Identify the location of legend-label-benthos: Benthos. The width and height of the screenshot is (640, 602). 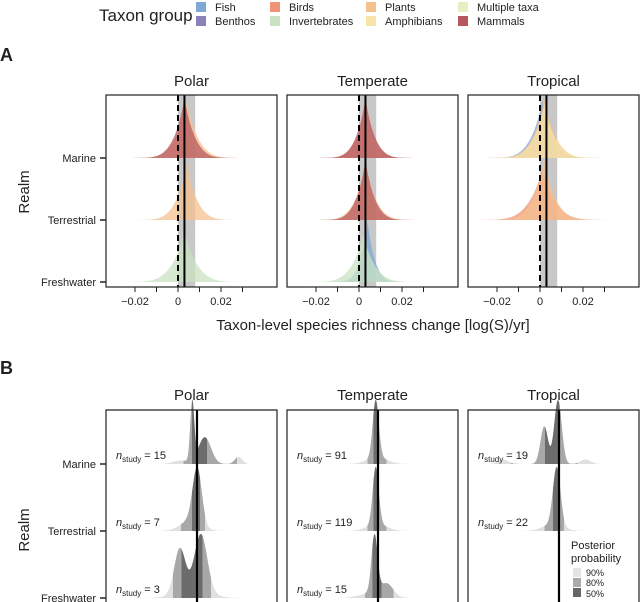
(235, 22).